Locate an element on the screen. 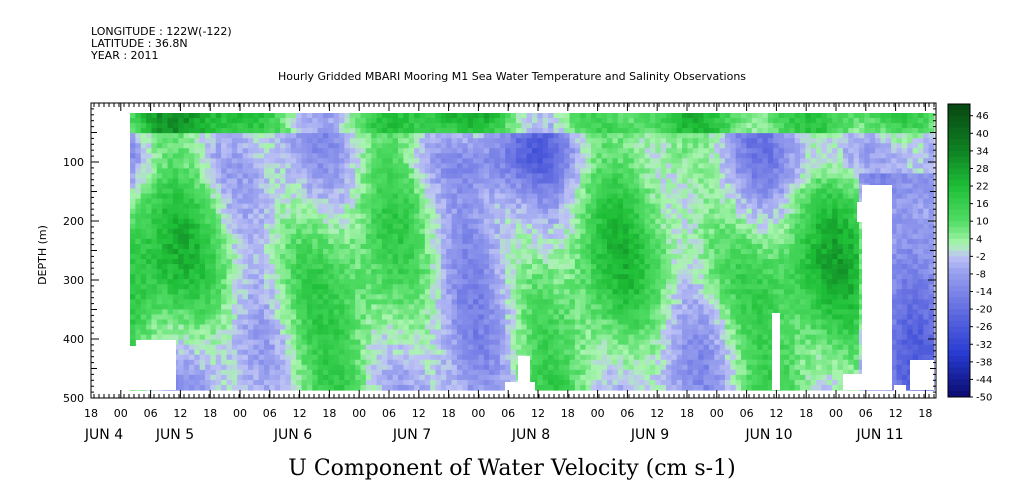 The height and width of the screenshot is (504, 1009). colorbar-label: 10 is located at coordinates (982, 222).